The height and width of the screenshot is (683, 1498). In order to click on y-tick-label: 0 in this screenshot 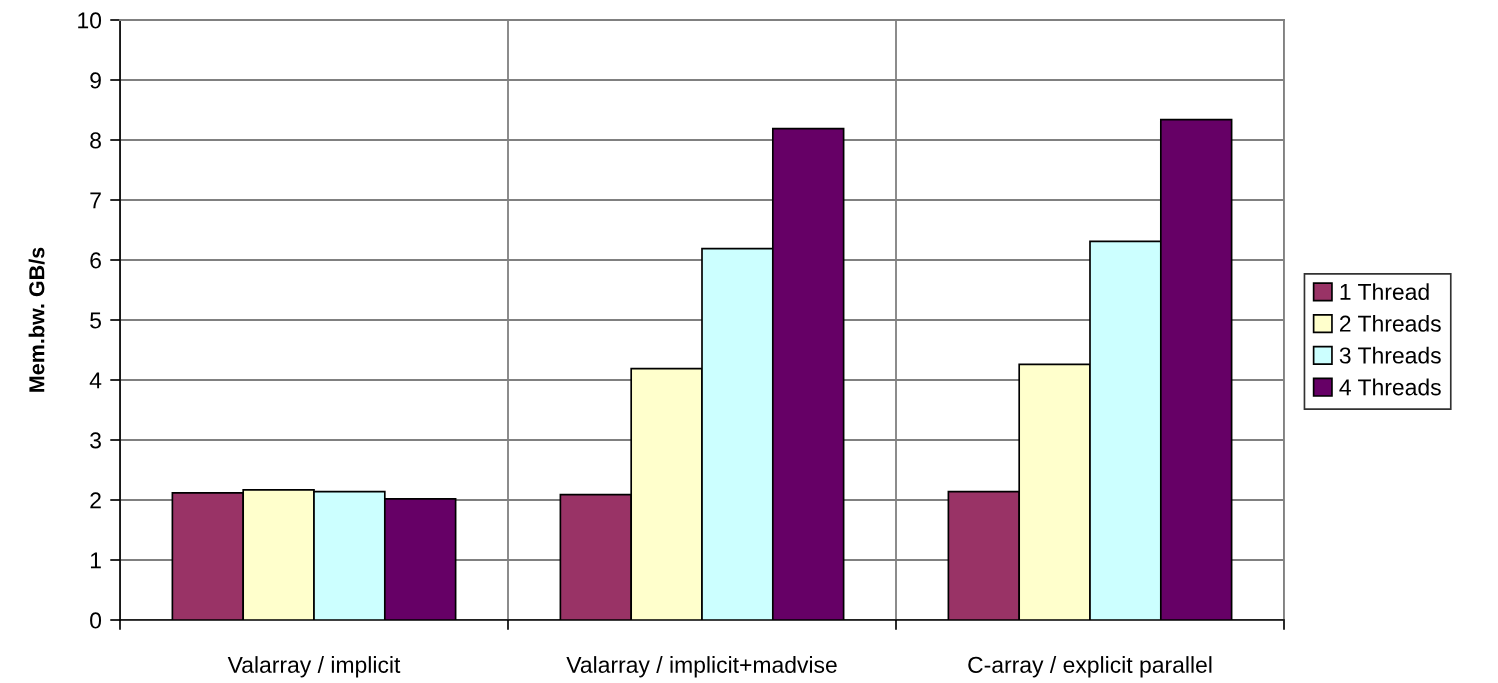, I will do `click(96, 620)`.